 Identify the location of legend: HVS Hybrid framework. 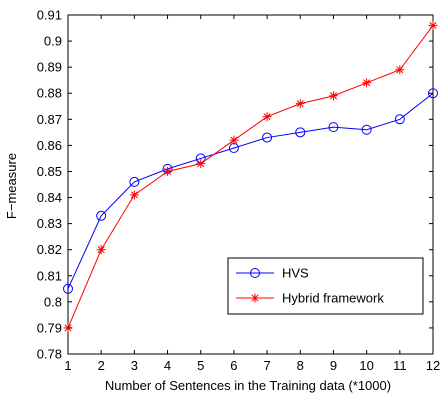
(325, 286).